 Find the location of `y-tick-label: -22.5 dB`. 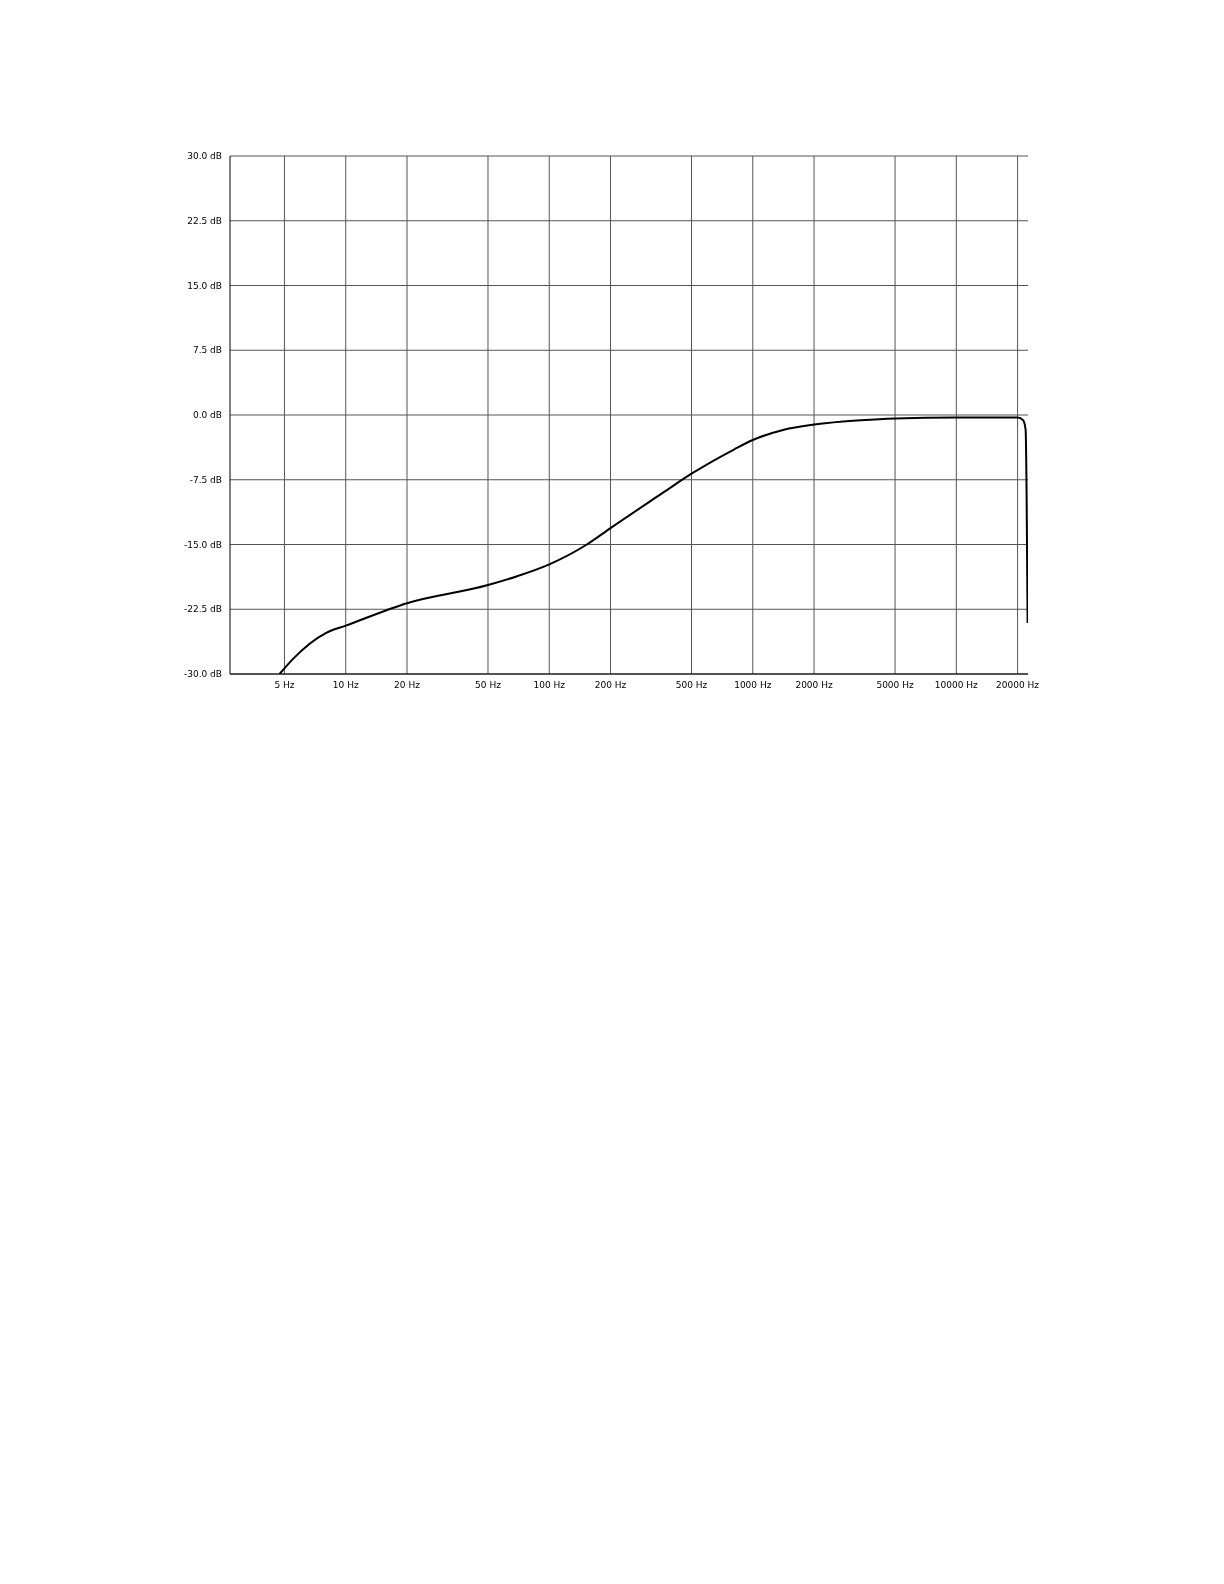

y-tick-label: -22.5 dB is located at coordinates (202, 609).